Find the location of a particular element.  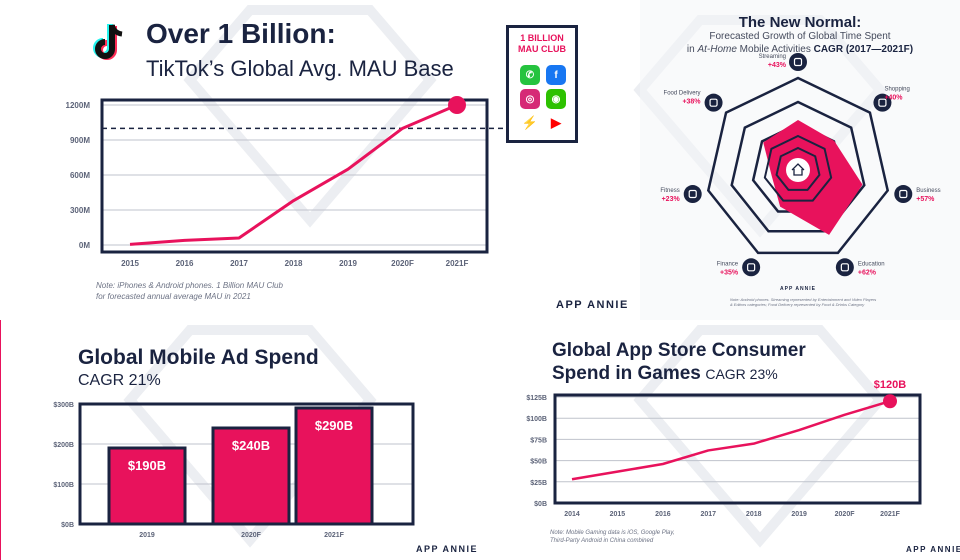

ad-x-tick: 2020F is located at coordinates (251, 535).